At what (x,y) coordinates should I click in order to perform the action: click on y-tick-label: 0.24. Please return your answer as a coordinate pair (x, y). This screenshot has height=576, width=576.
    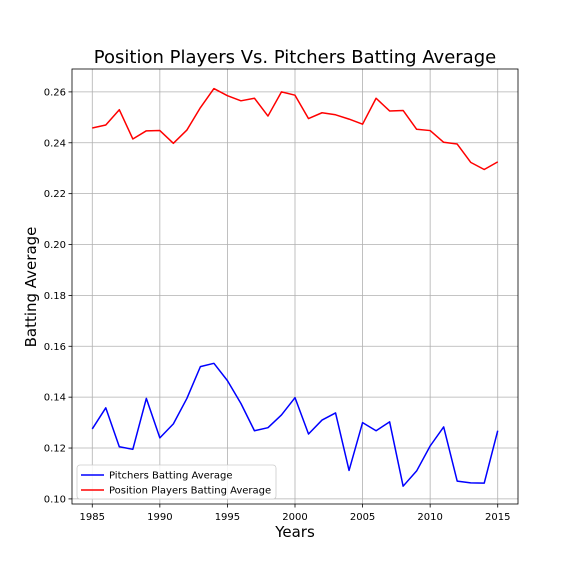
    Looking at the image, I should click on (55, 143).